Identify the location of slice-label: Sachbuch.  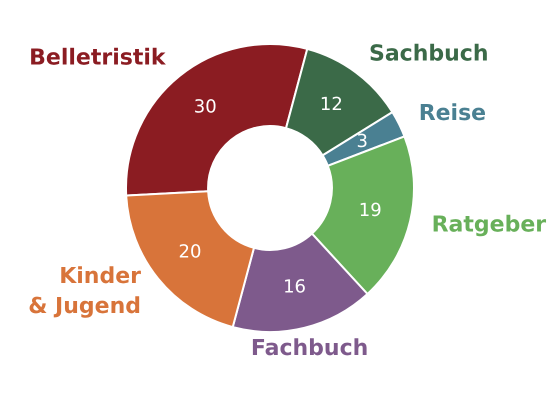
(428, 53).